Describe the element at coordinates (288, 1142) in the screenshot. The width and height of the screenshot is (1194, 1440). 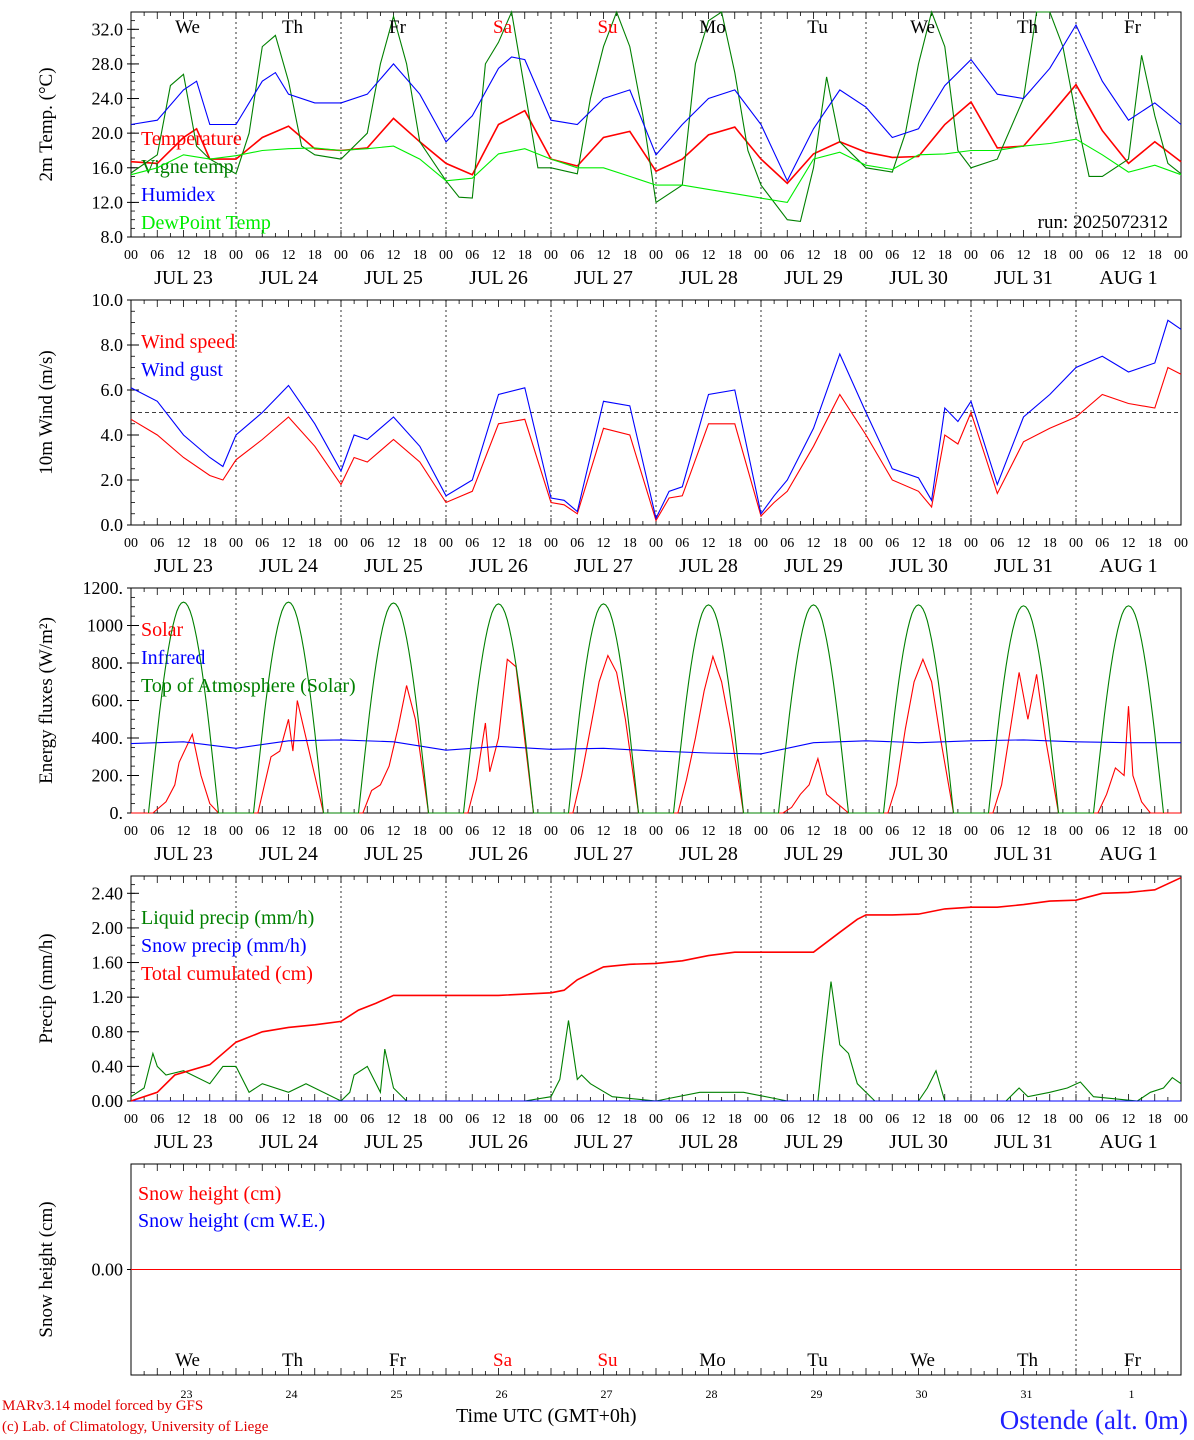
I see `precip-date-label: JUL 24` at that location.